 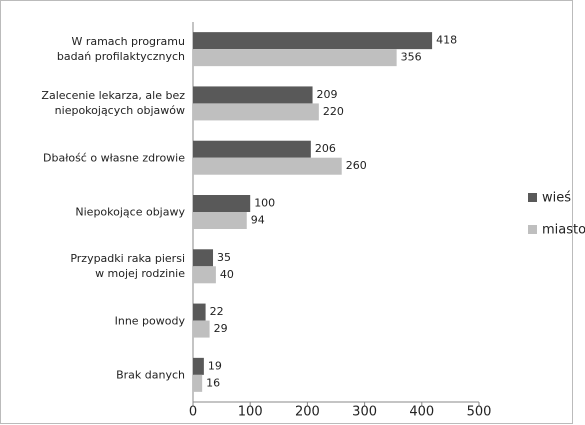 What do you see at coordinates (227, 274) in the screenshot?
I see `value-label: 40` at bounding box center [227, 274].